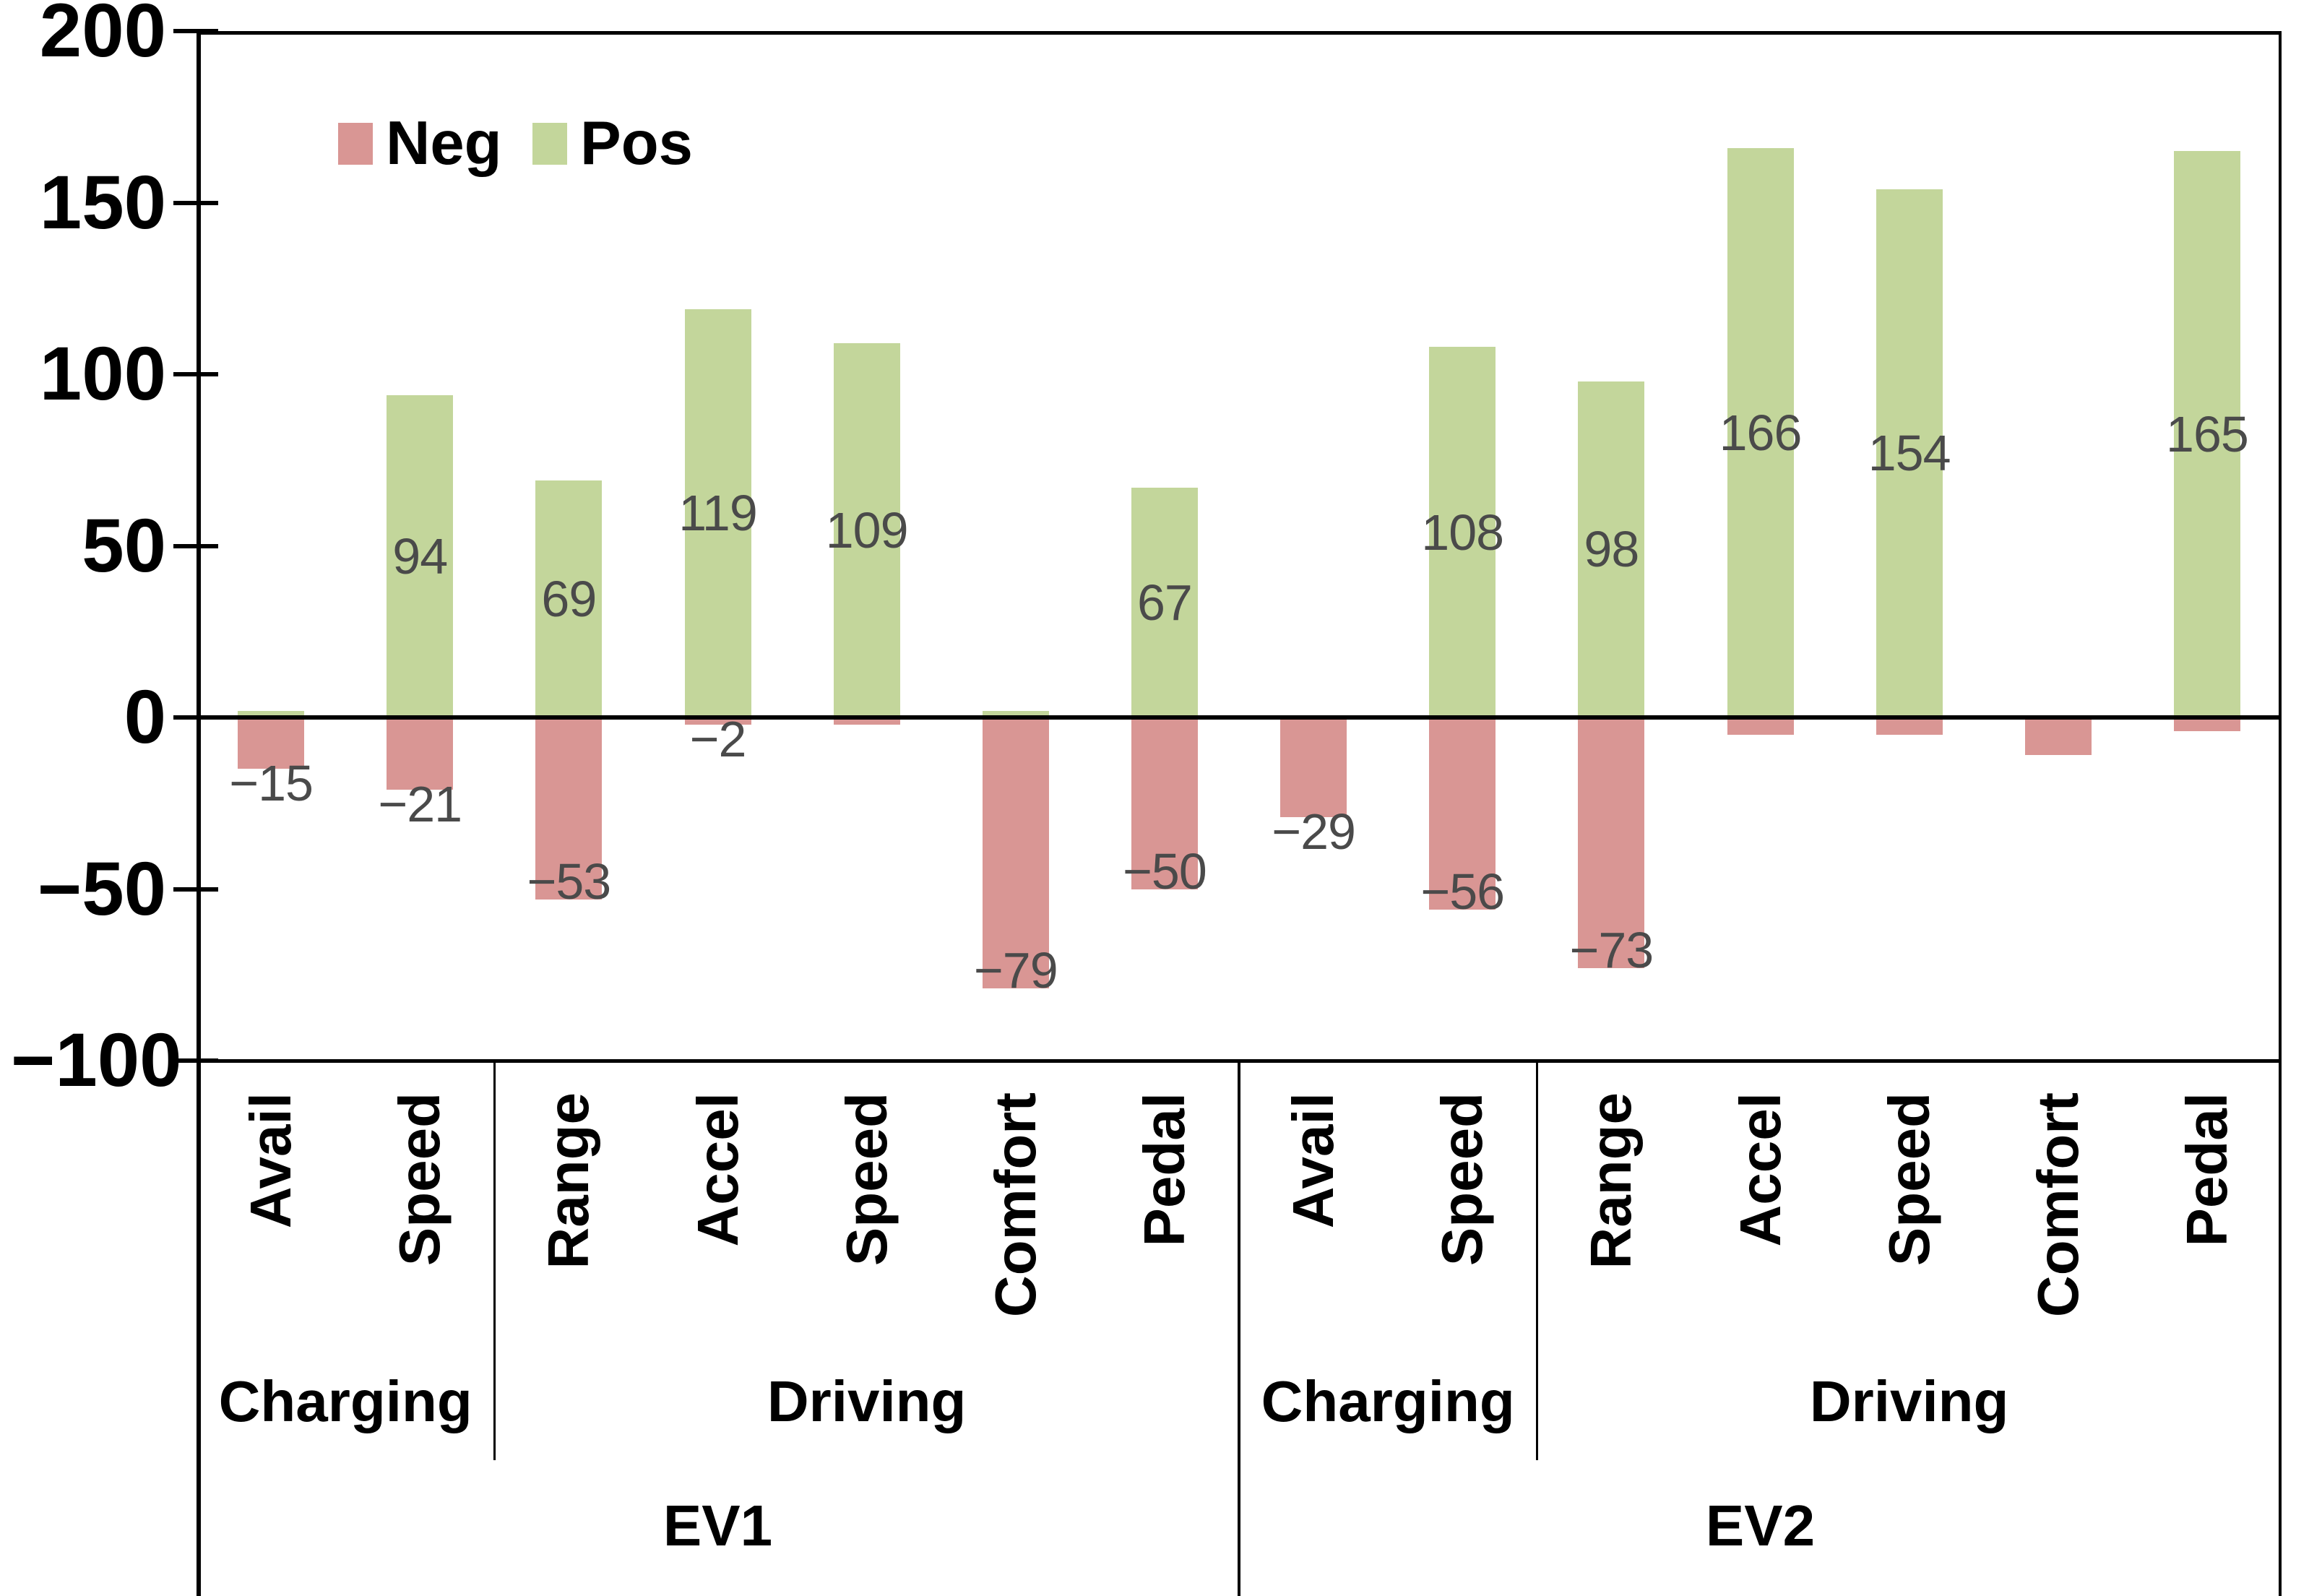  Describe the element at coordinates (420, 803) in the screenshot. I see `value-label-negative: −21` at that location.